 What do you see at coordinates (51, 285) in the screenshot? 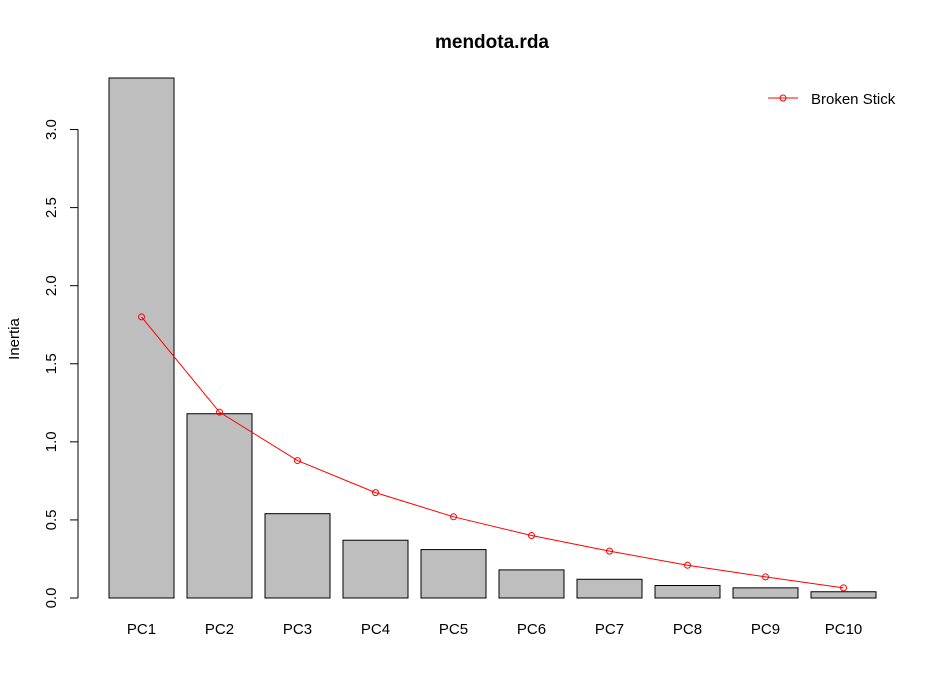
I see `y-tick-label: 2.0` at bounding box center [51, 285].